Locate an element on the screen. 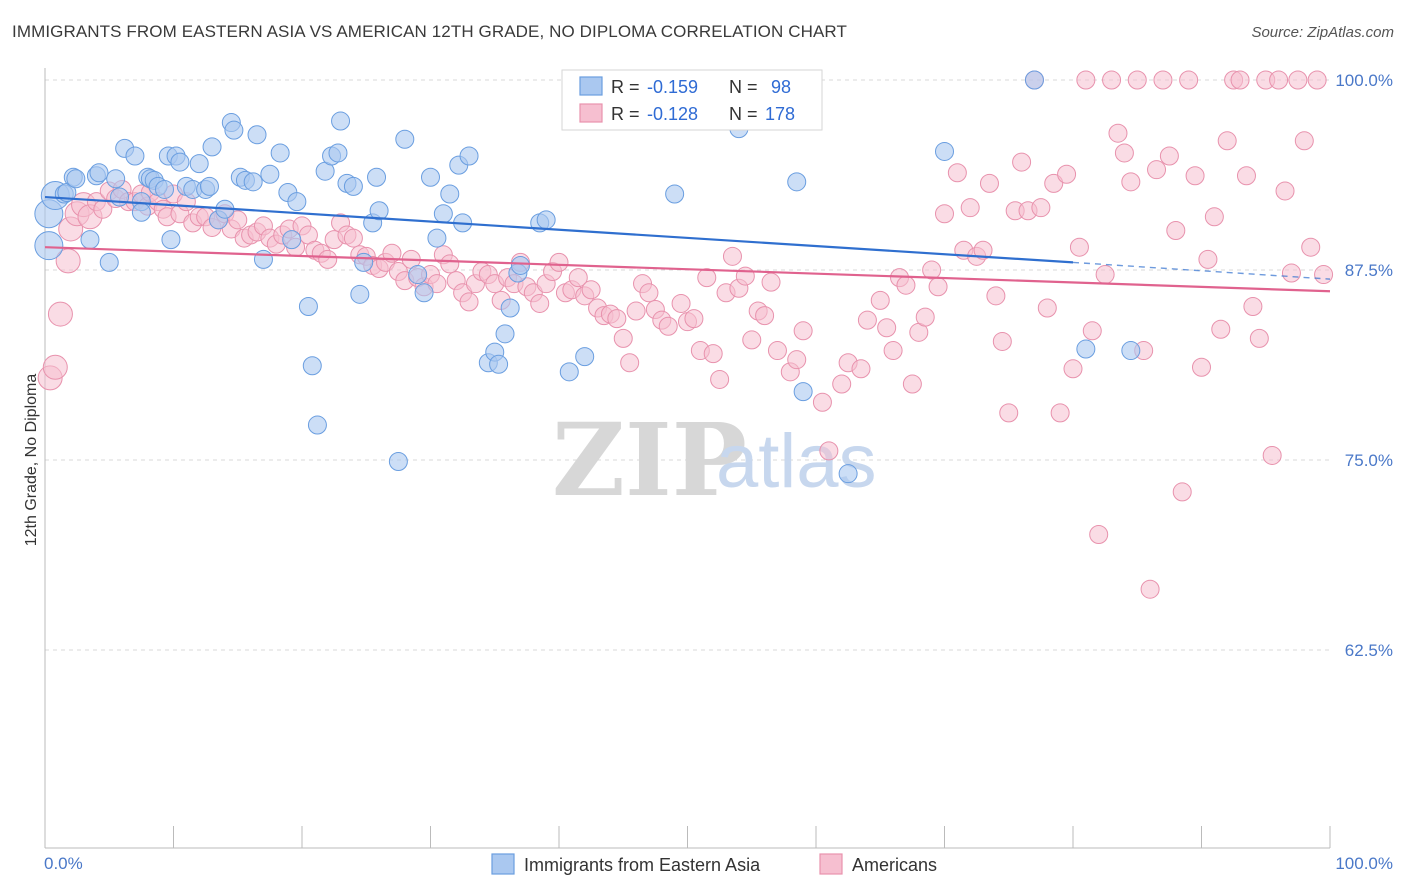 The height and width of the screenshot is (892, 1406). stats-n-value-blue: 98 is located at coordinates (781, 87).